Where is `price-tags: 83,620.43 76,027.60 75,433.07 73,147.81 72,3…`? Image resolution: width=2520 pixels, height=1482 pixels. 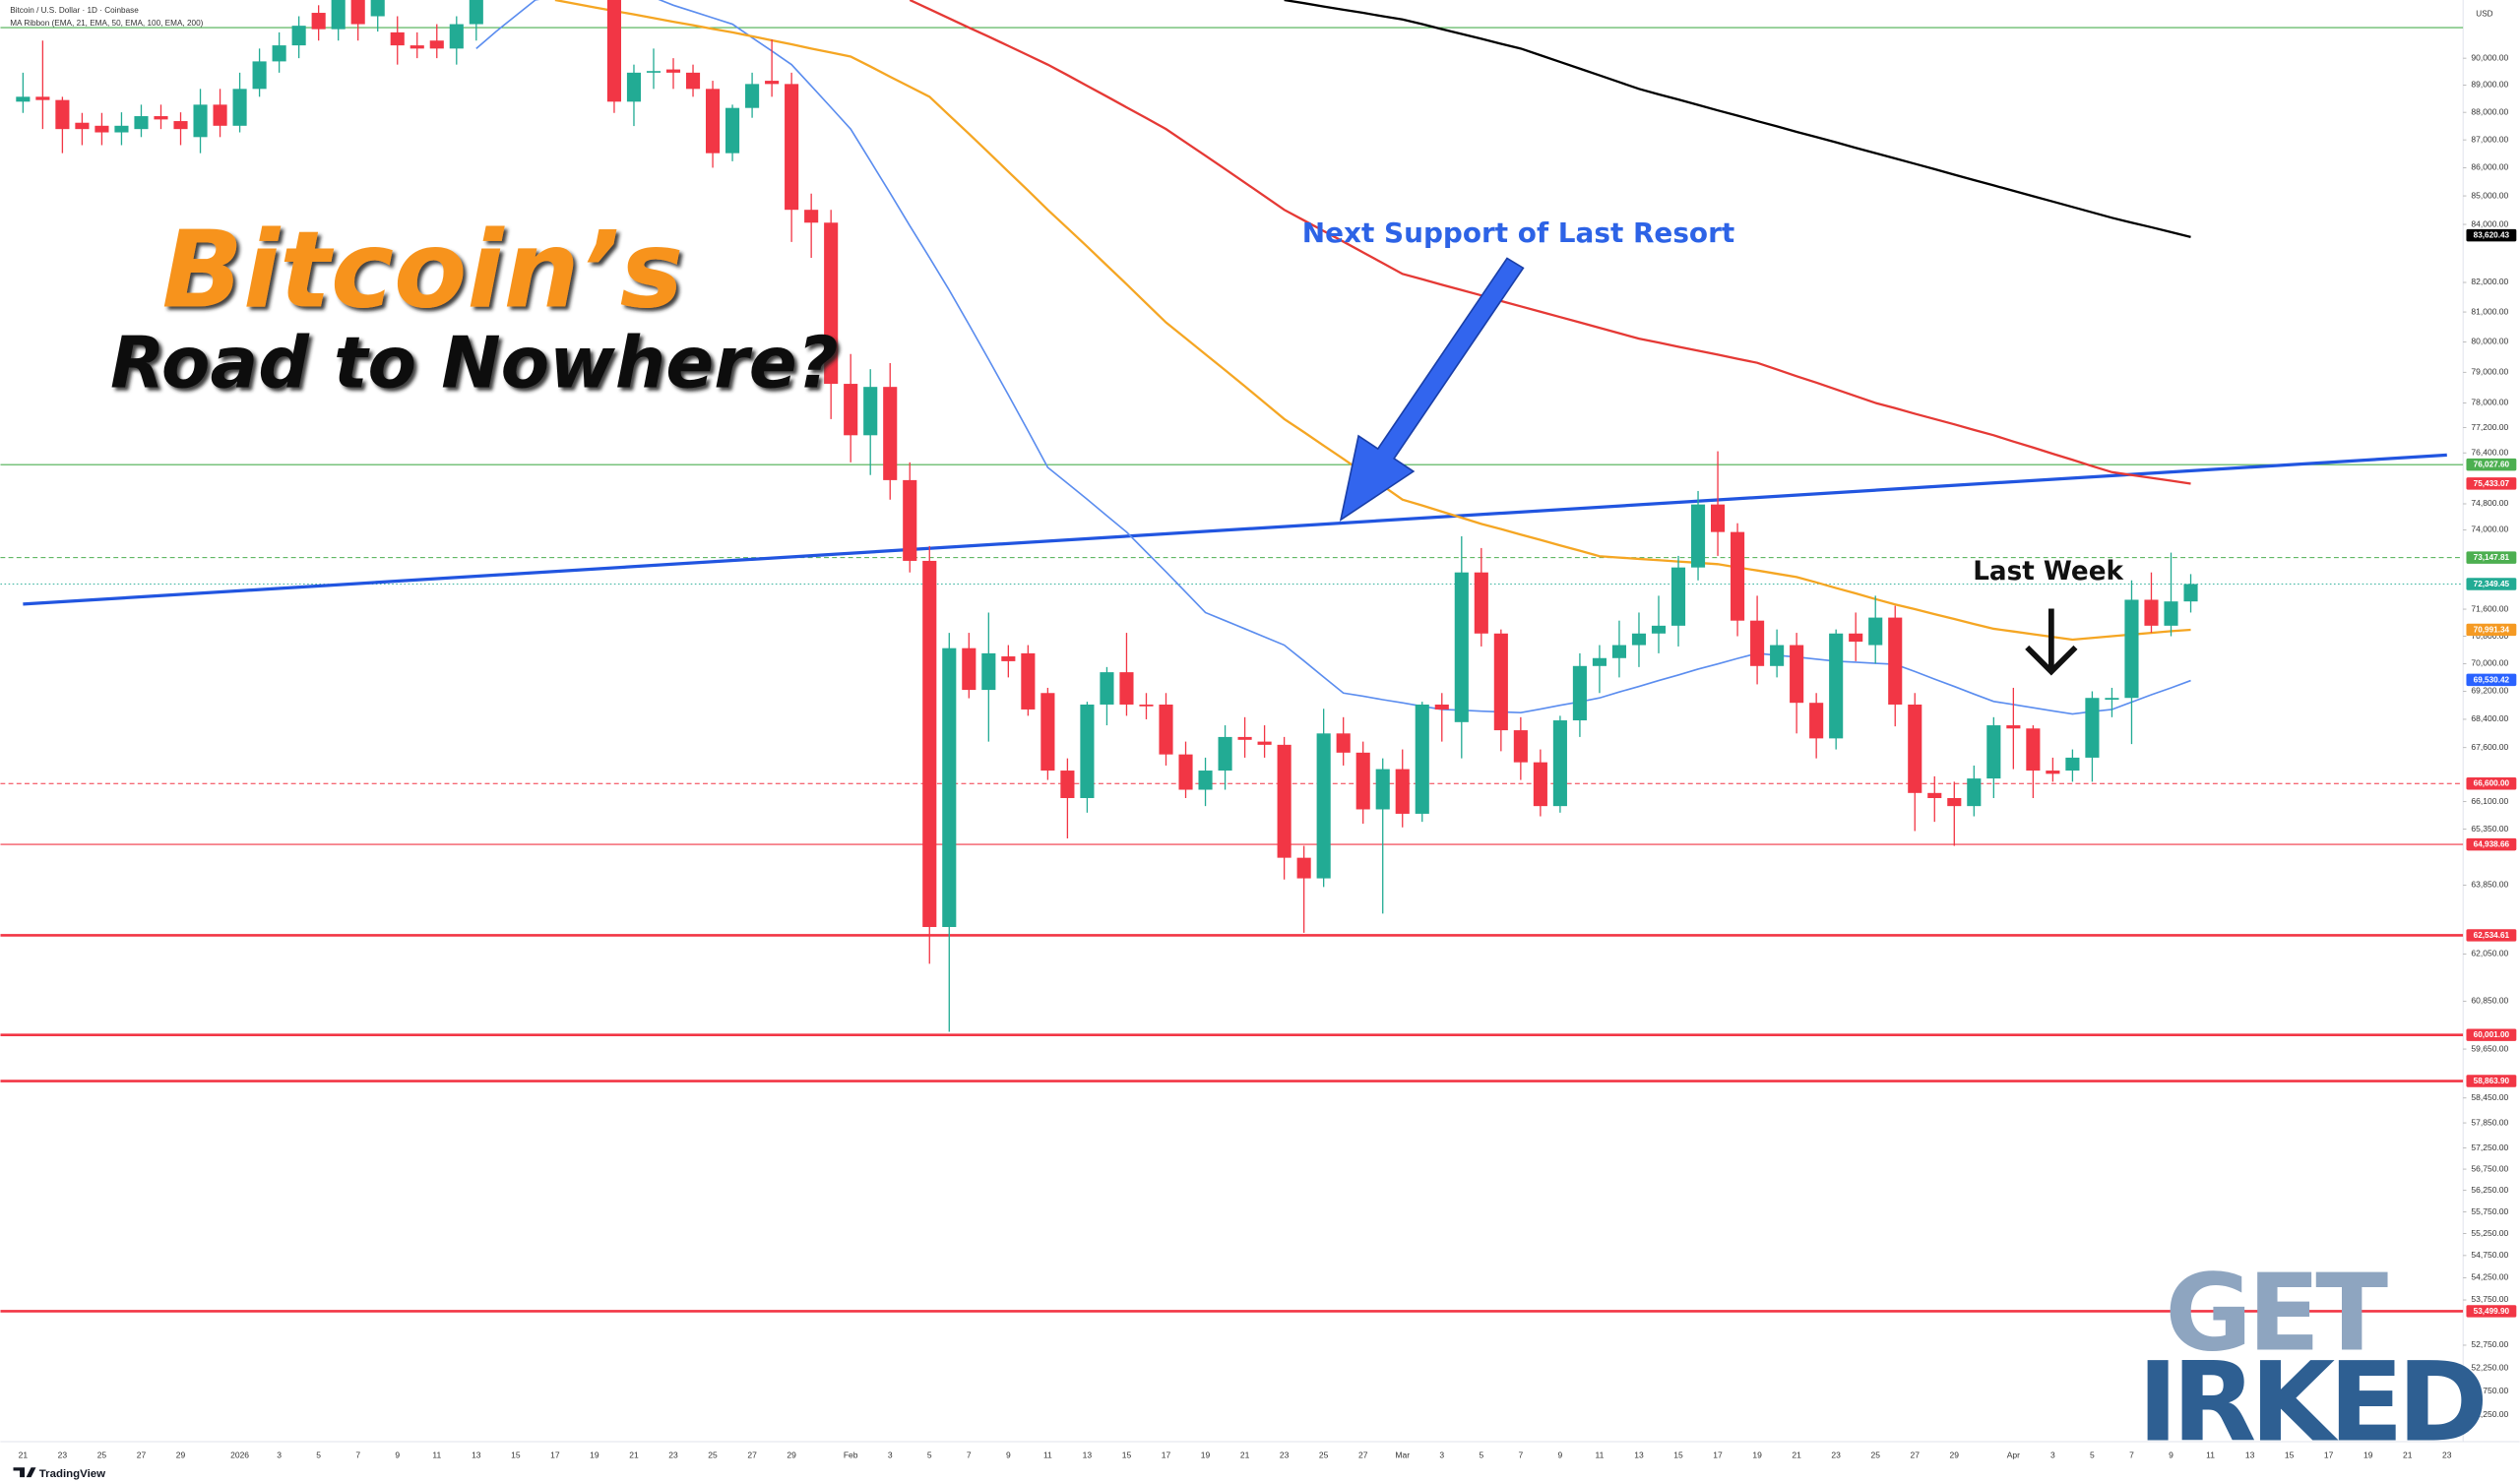 price-tags: 83,620.43 76,027.60 75,433.07 73,147.81 72,3… is located at coordinates (2491, 773).